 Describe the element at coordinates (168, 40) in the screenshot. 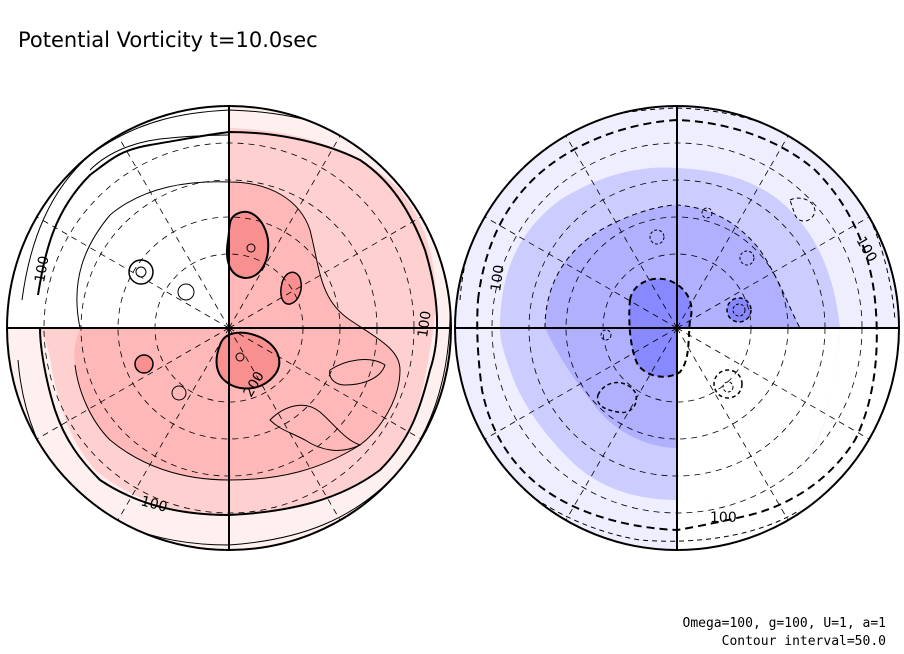

I see `chart-title: Potential Vorticity t=10.0sec` at that location.